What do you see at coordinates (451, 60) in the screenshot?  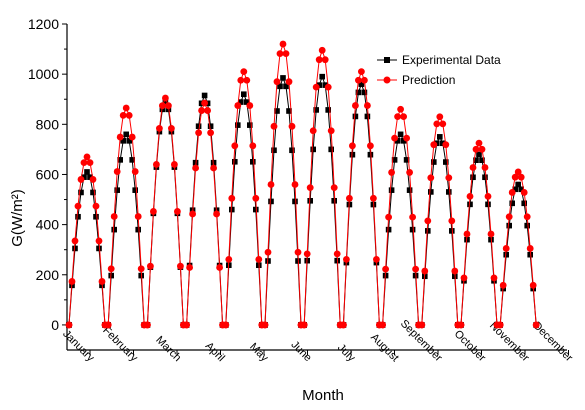 I see `legend-label-0: Experimental Data` at bounding box center [451, 60].